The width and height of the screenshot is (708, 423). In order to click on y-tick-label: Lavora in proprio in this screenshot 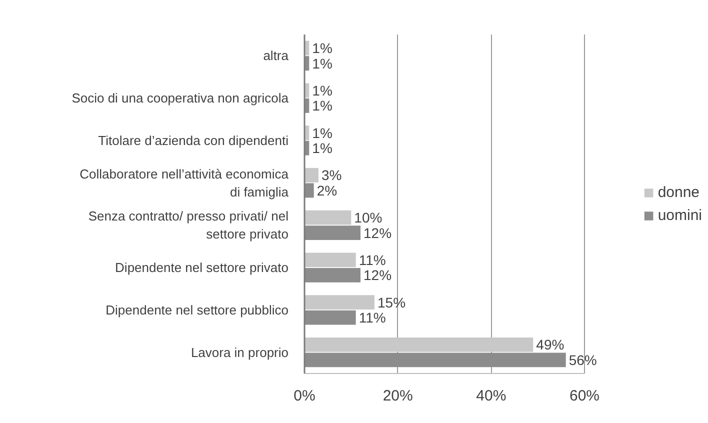, I will do `click(239, 352)`.